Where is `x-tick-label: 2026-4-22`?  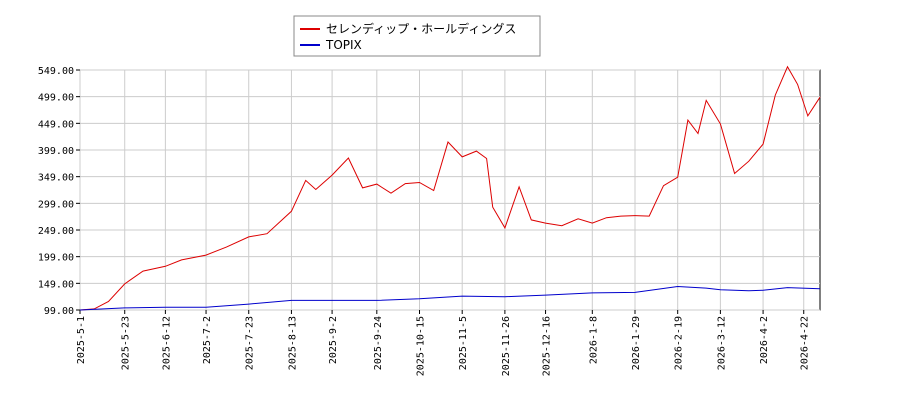 x-tick-label: 2026-4-22 is located at coordinates (805, 343).